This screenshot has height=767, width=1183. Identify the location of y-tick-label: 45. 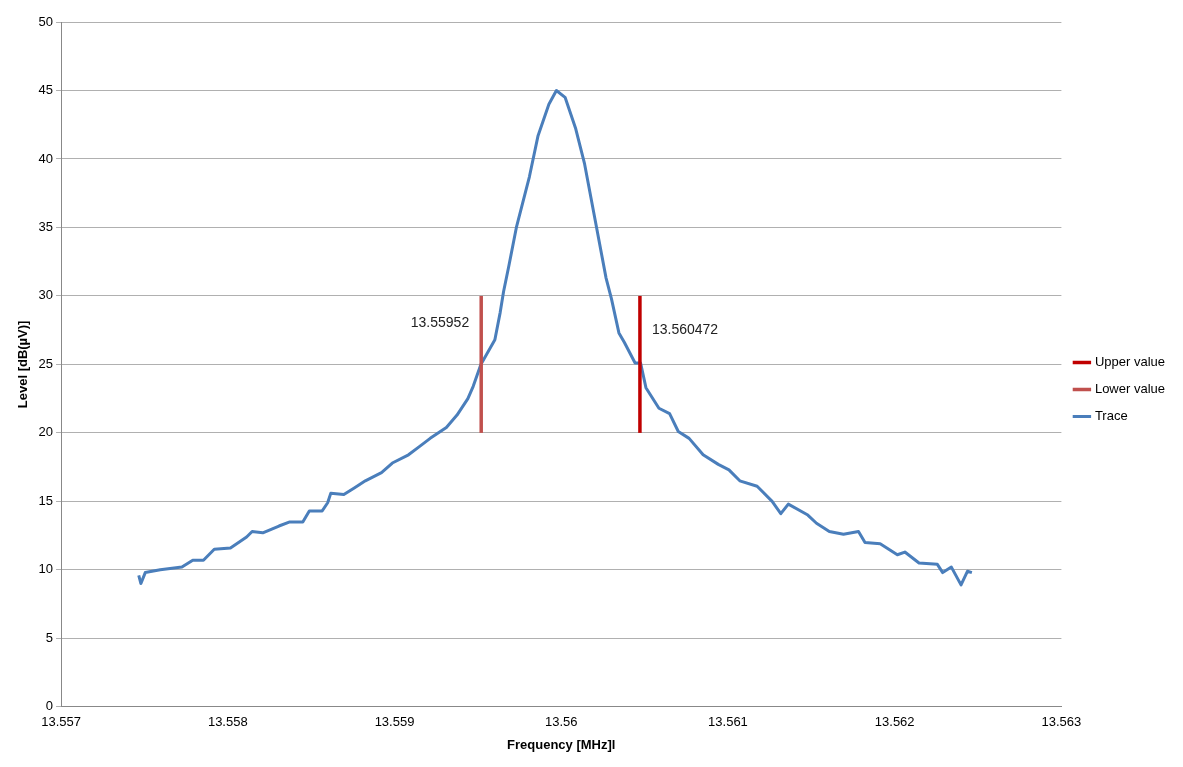
(46, 90).